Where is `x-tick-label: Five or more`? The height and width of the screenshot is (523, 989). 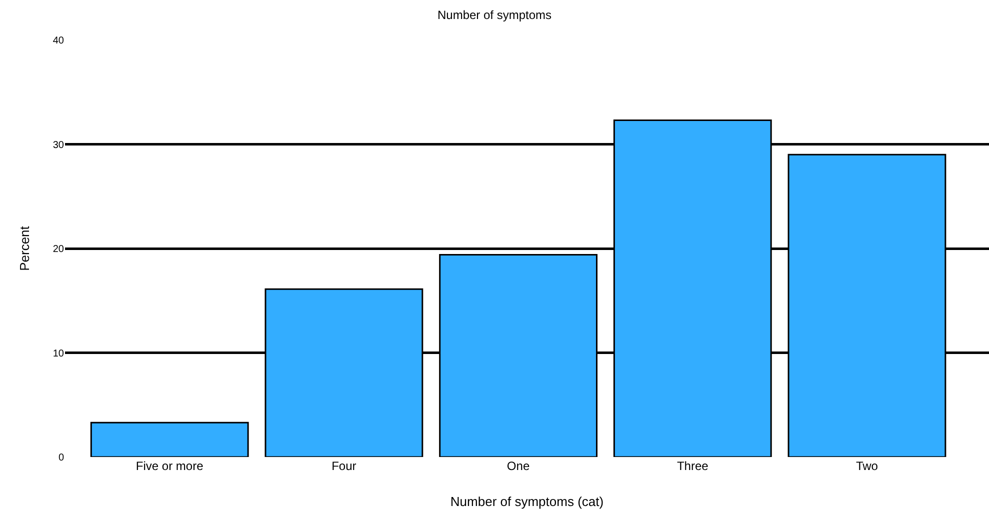
x-tick-label: Five or more is located at coordinates (170, 466).